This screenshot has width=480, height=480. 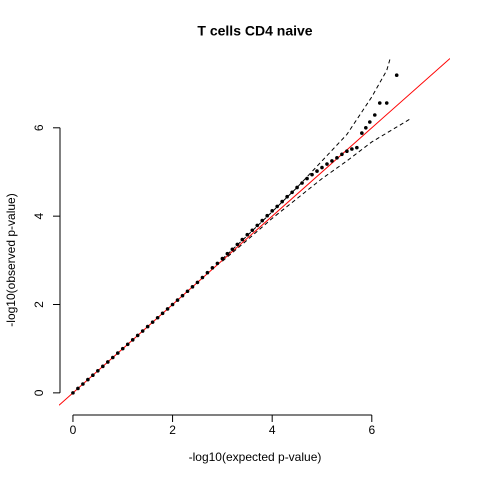 What do you see at coordinates (255, 457) in the screenshot?
I see `x-axis-label: -log10(expected p-value)` at bounding box center [255, 457].